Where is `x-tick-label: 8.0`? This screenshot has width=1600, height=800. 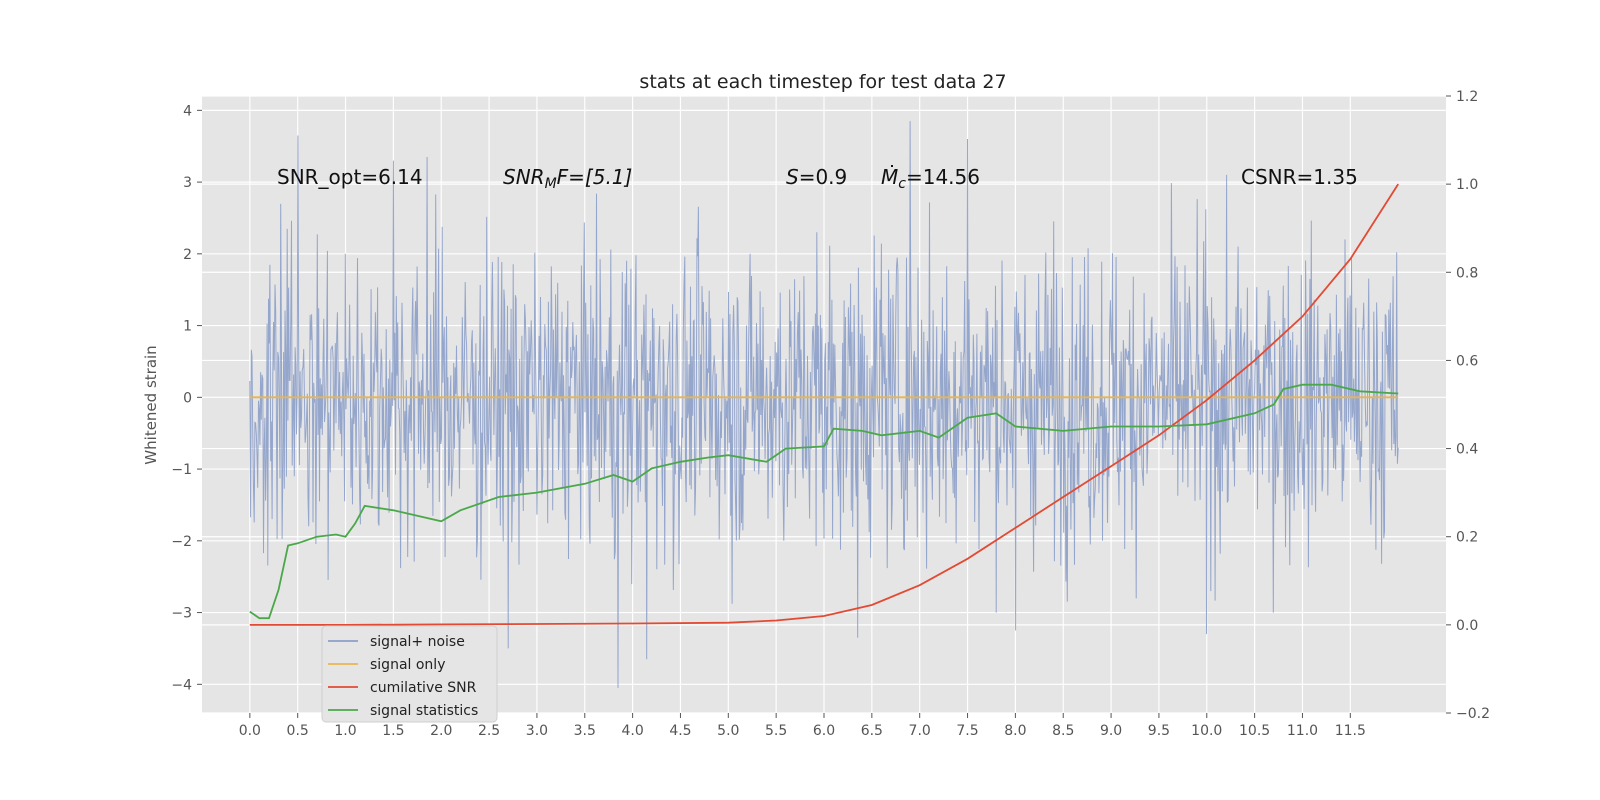 x-tick-label: 8.0 is located at coordinates (1015, 731).